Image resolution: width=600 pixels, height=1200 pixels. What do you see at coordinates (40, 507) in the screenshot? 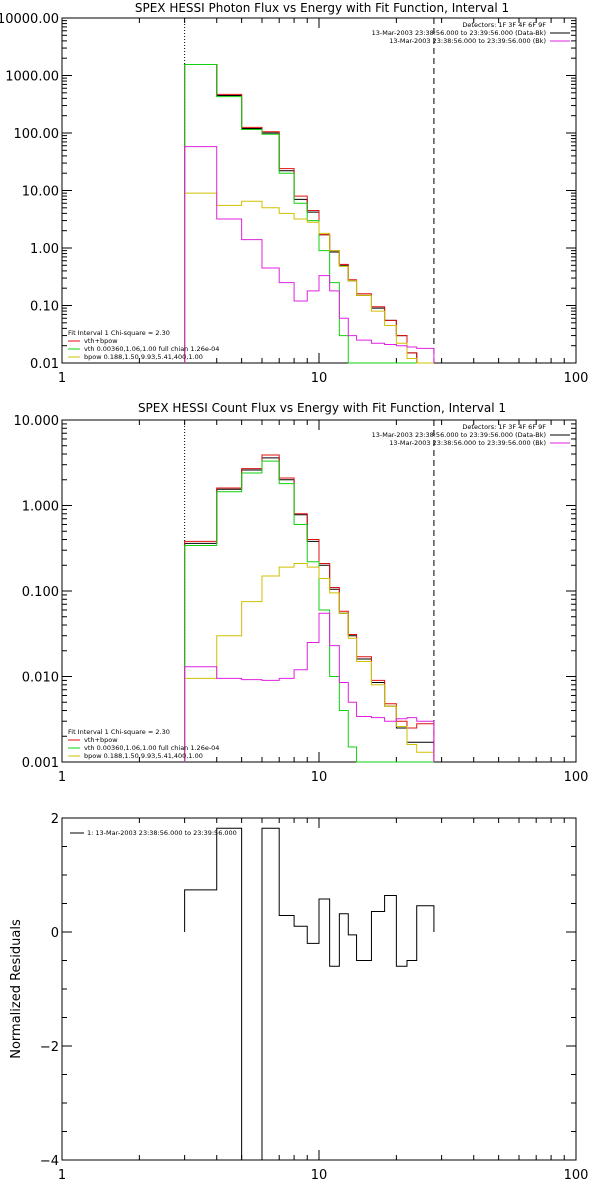
I see `y-tick-label: 1.000` at bounding box center [40, 507].